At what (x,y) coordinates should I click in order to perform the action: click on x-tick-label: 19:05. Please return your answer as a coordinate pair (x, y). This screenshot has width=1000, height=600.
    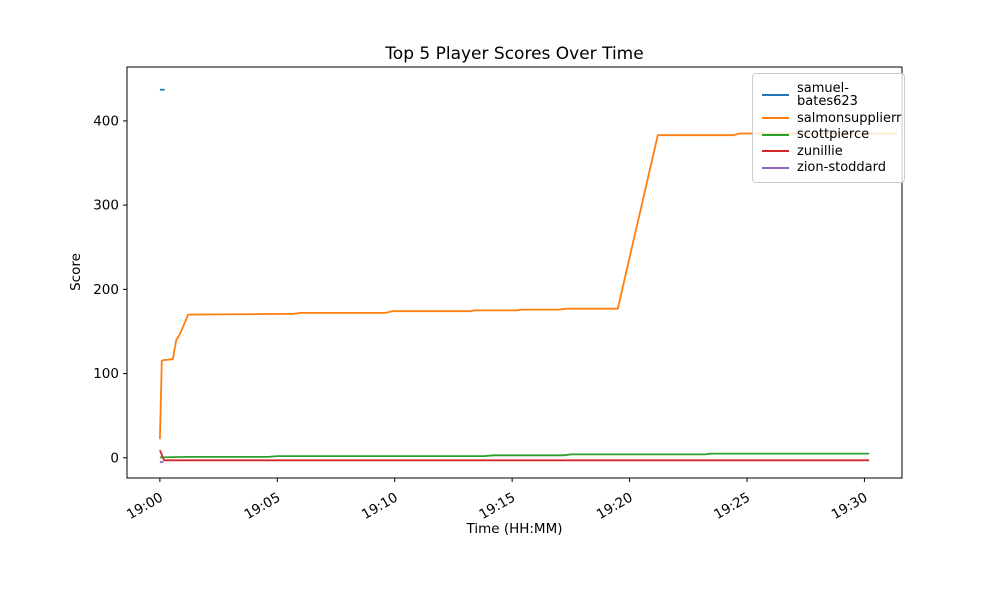
    Looking at the image, I should click on (263, 506).